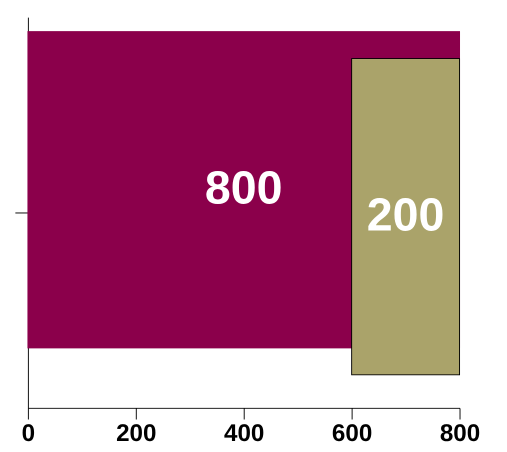  I want to click on x-tick-label: 0, so click(29, 433).